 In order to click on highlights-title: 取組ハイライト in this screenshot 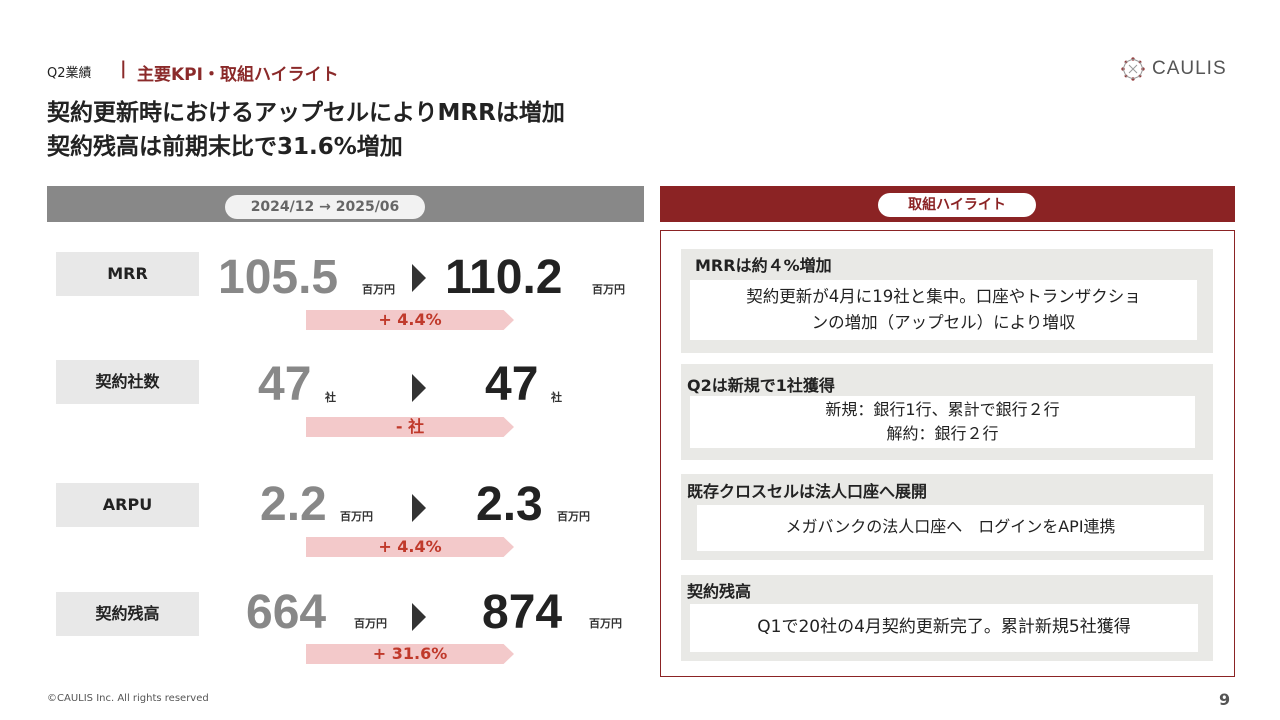, I will do `click(957, 205)`.